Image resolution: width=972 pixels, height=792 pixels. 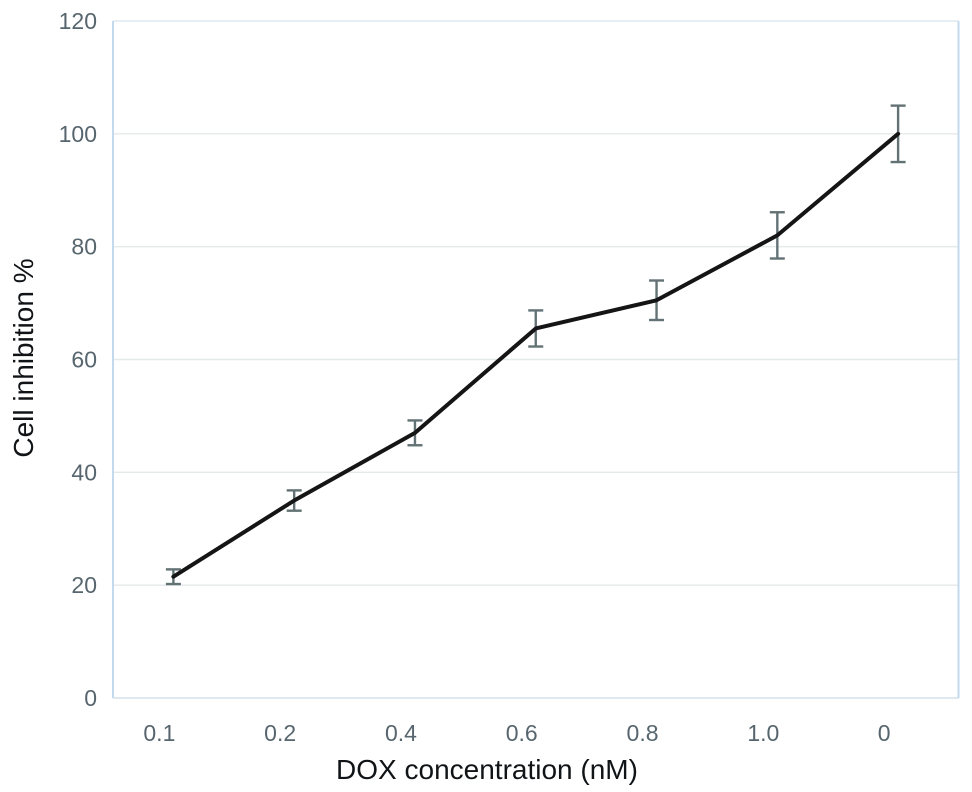 I want to click on y-axis-title: Cell inhibition %, so click(x=23, y=358).